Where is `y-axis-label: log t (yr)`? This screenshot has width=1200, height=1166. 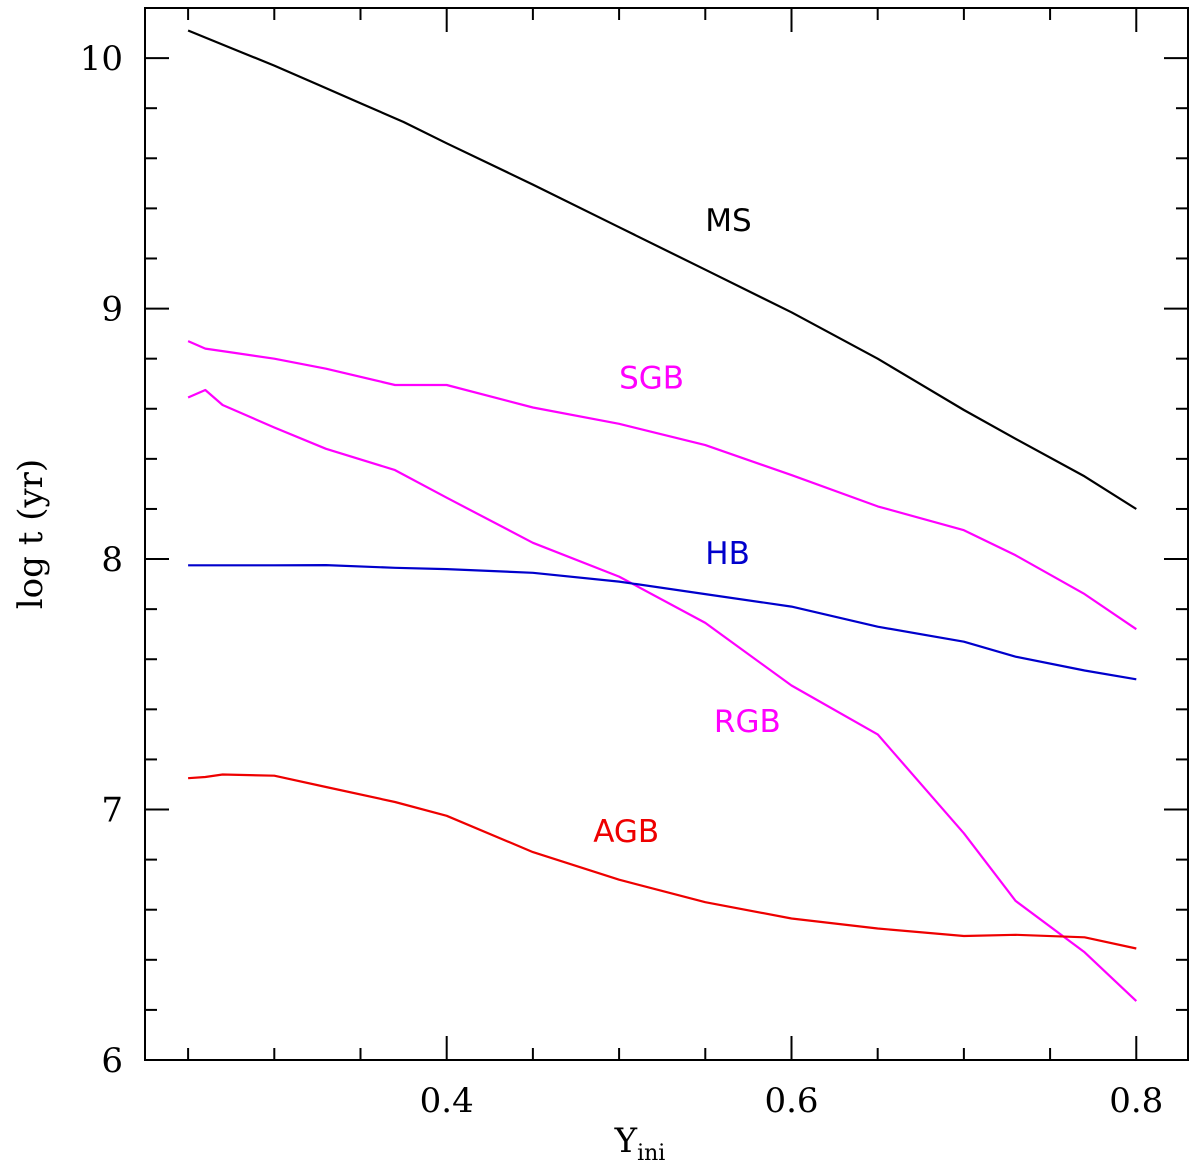 y-axis-label: log t (yr) is located at coordinates (31, 534).